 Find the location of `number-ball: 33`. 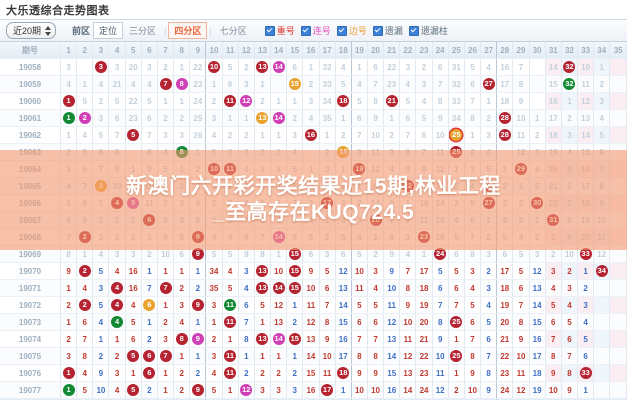

number-ball: 33 is located at coordinates (585, 373).